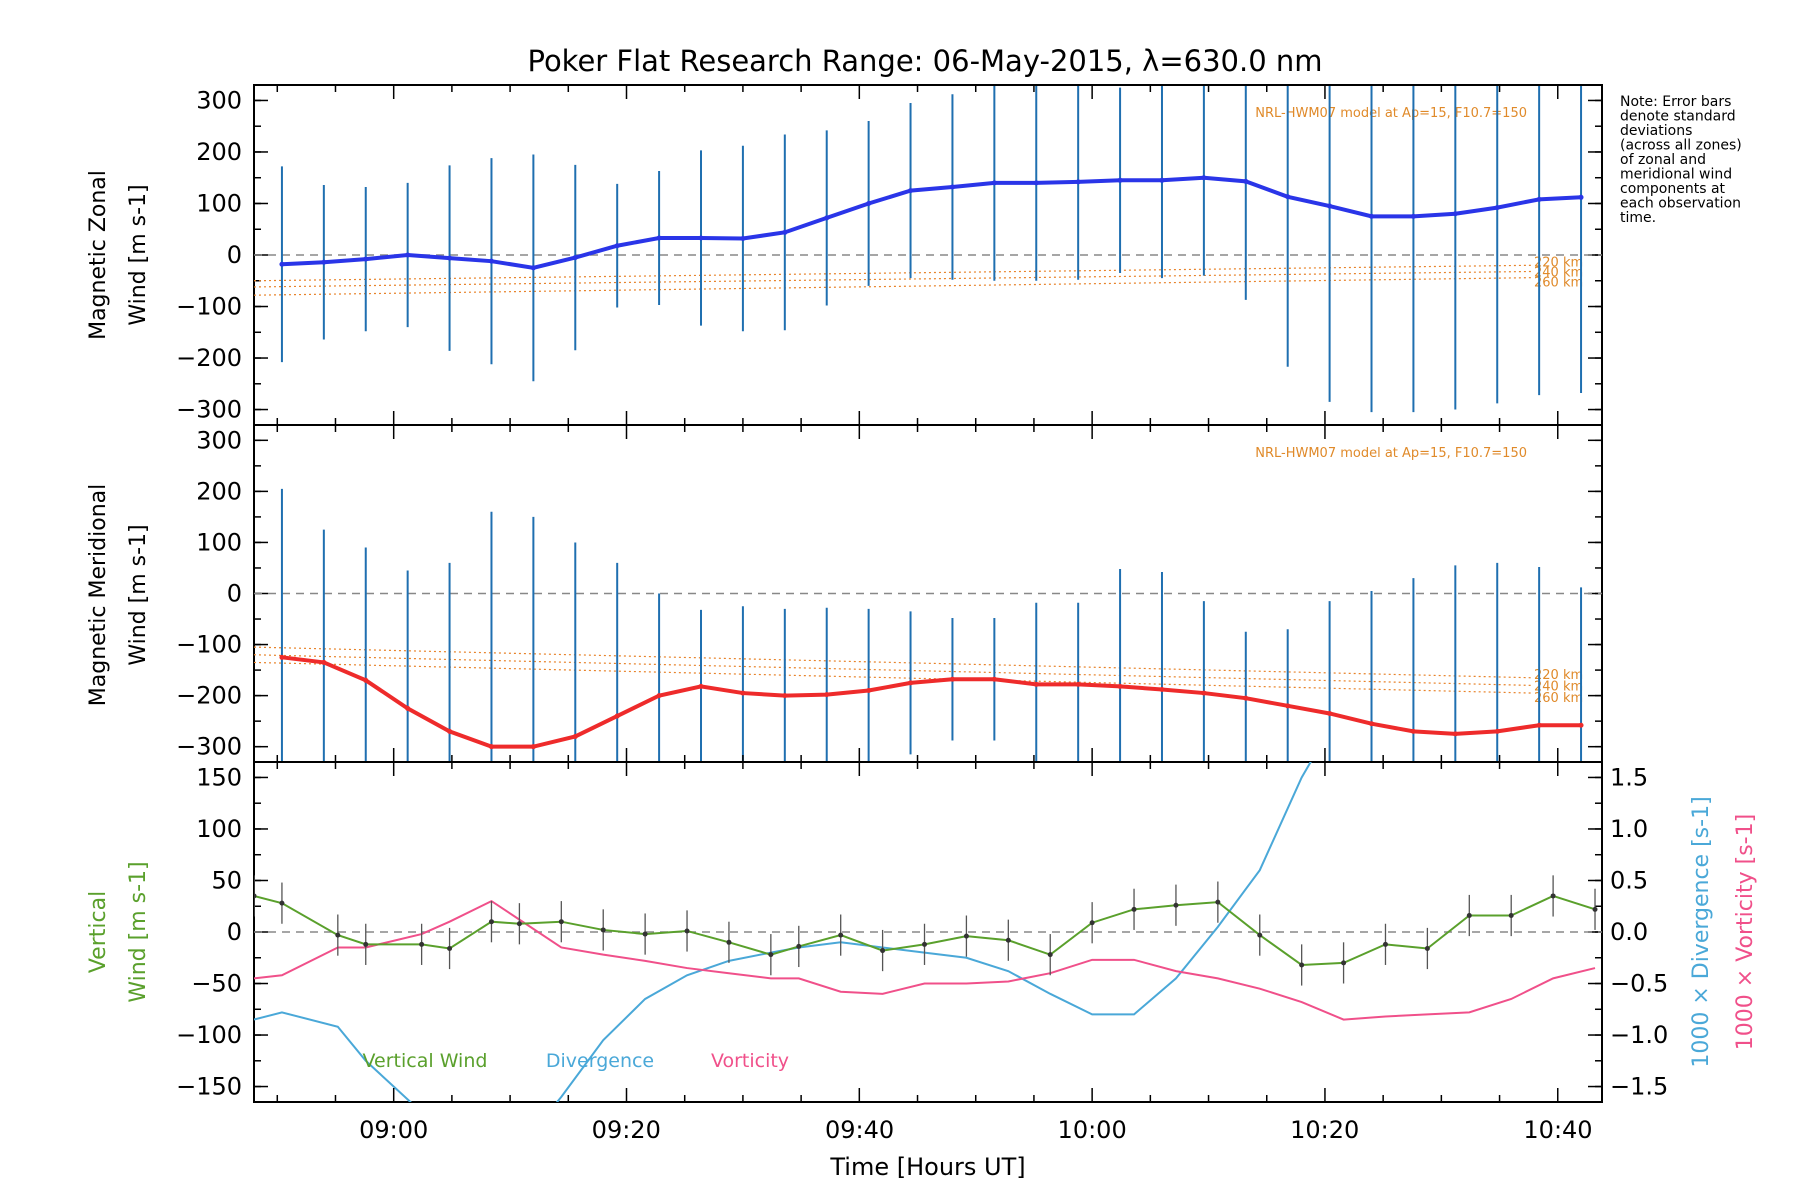  What do you see at coordinates (209, 358) in the screenshot?
I see `y-tick-label: −200` at bounding box center [209, 358].